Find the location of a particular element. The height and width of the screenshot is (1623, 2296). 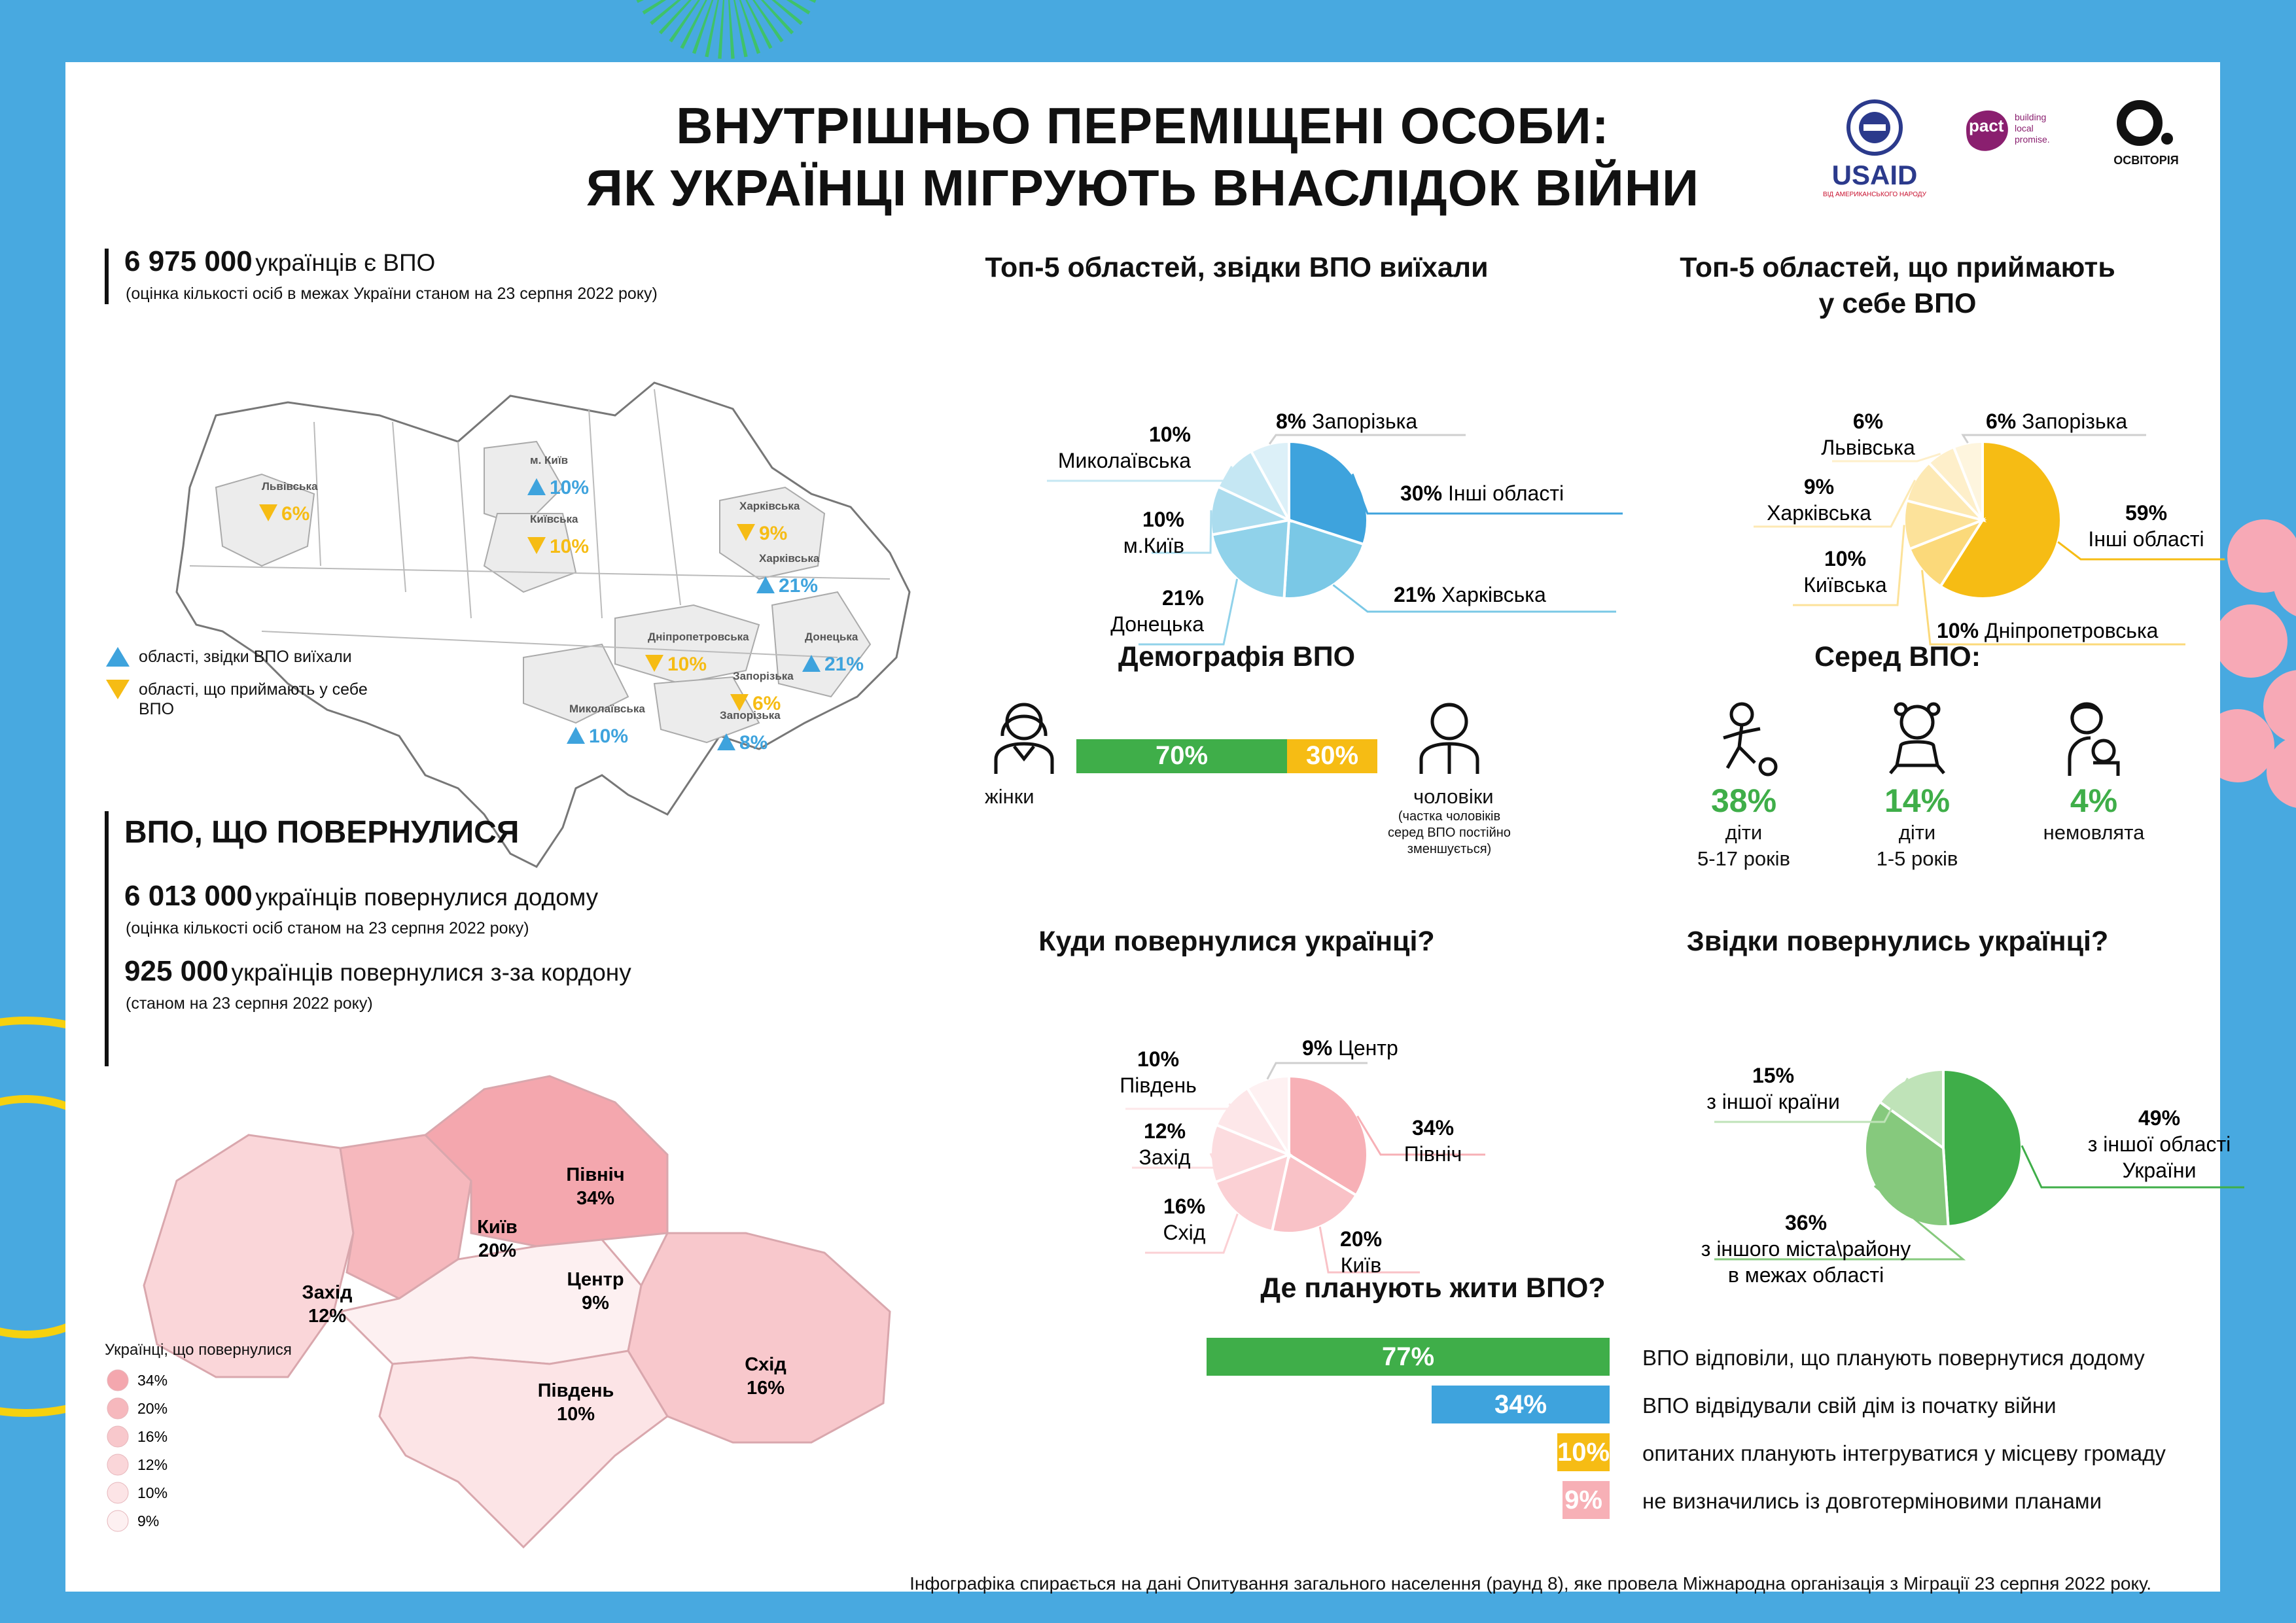

men-label: чоловіки is located at coordinates (1453, 796).